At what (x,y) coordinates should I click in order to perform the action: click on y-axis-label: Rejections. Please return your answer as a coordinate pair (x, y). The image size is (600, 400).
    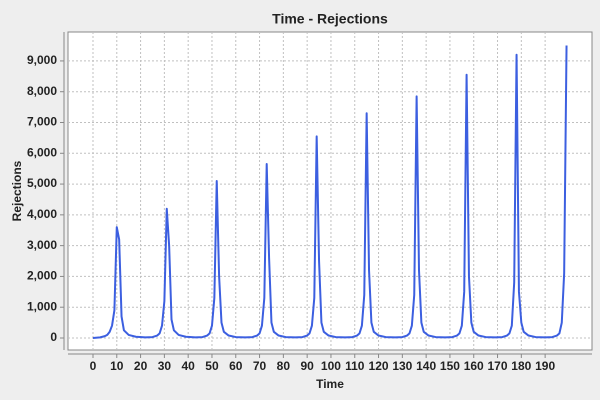
    Looking at the image, I should click on (17, 190).